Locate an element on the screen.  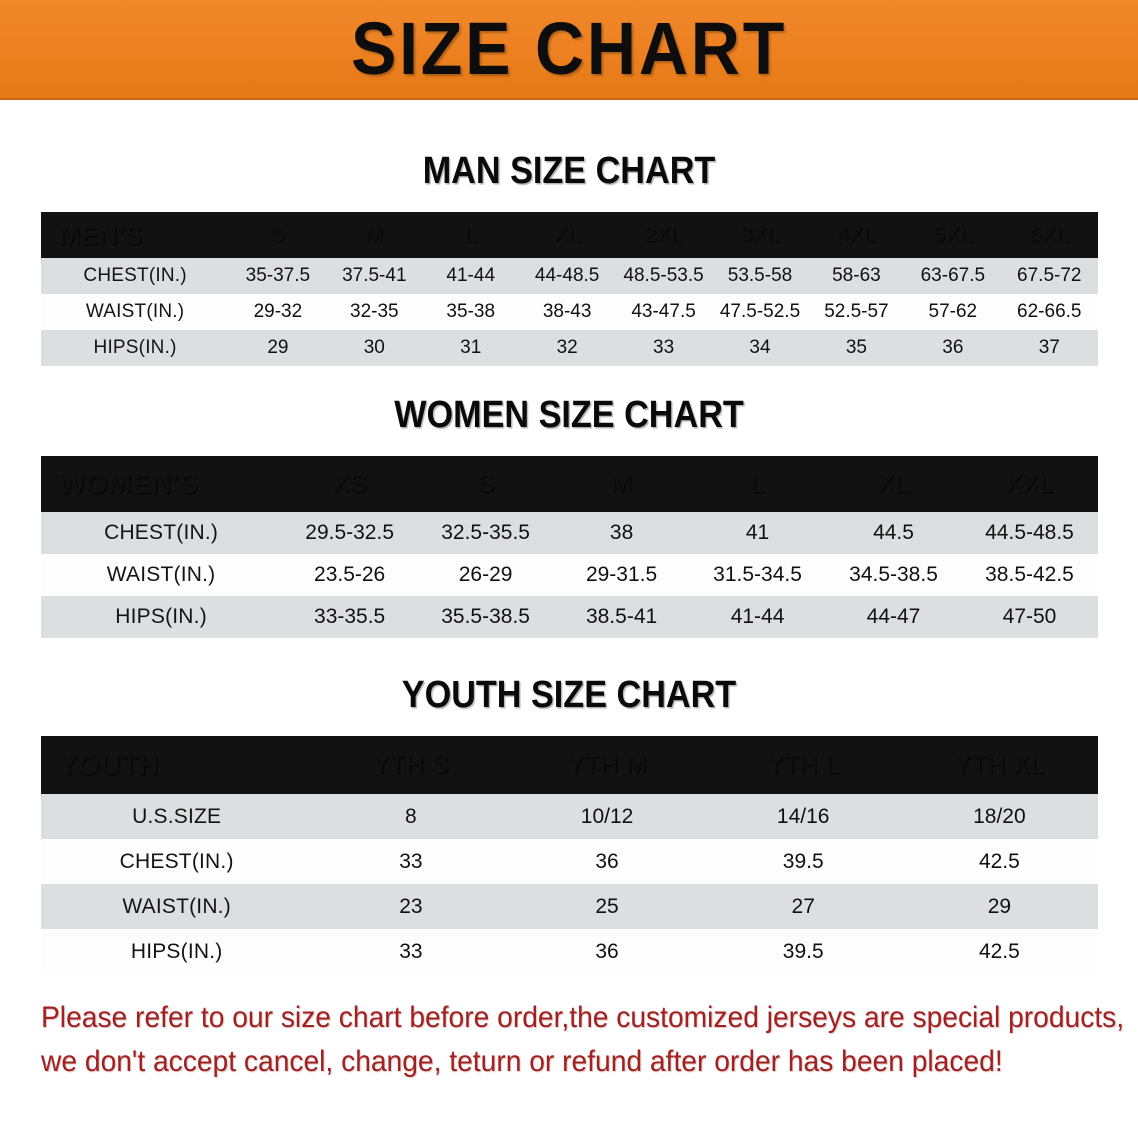
men-table-cell: 32 is located at coordinates (567, 348).